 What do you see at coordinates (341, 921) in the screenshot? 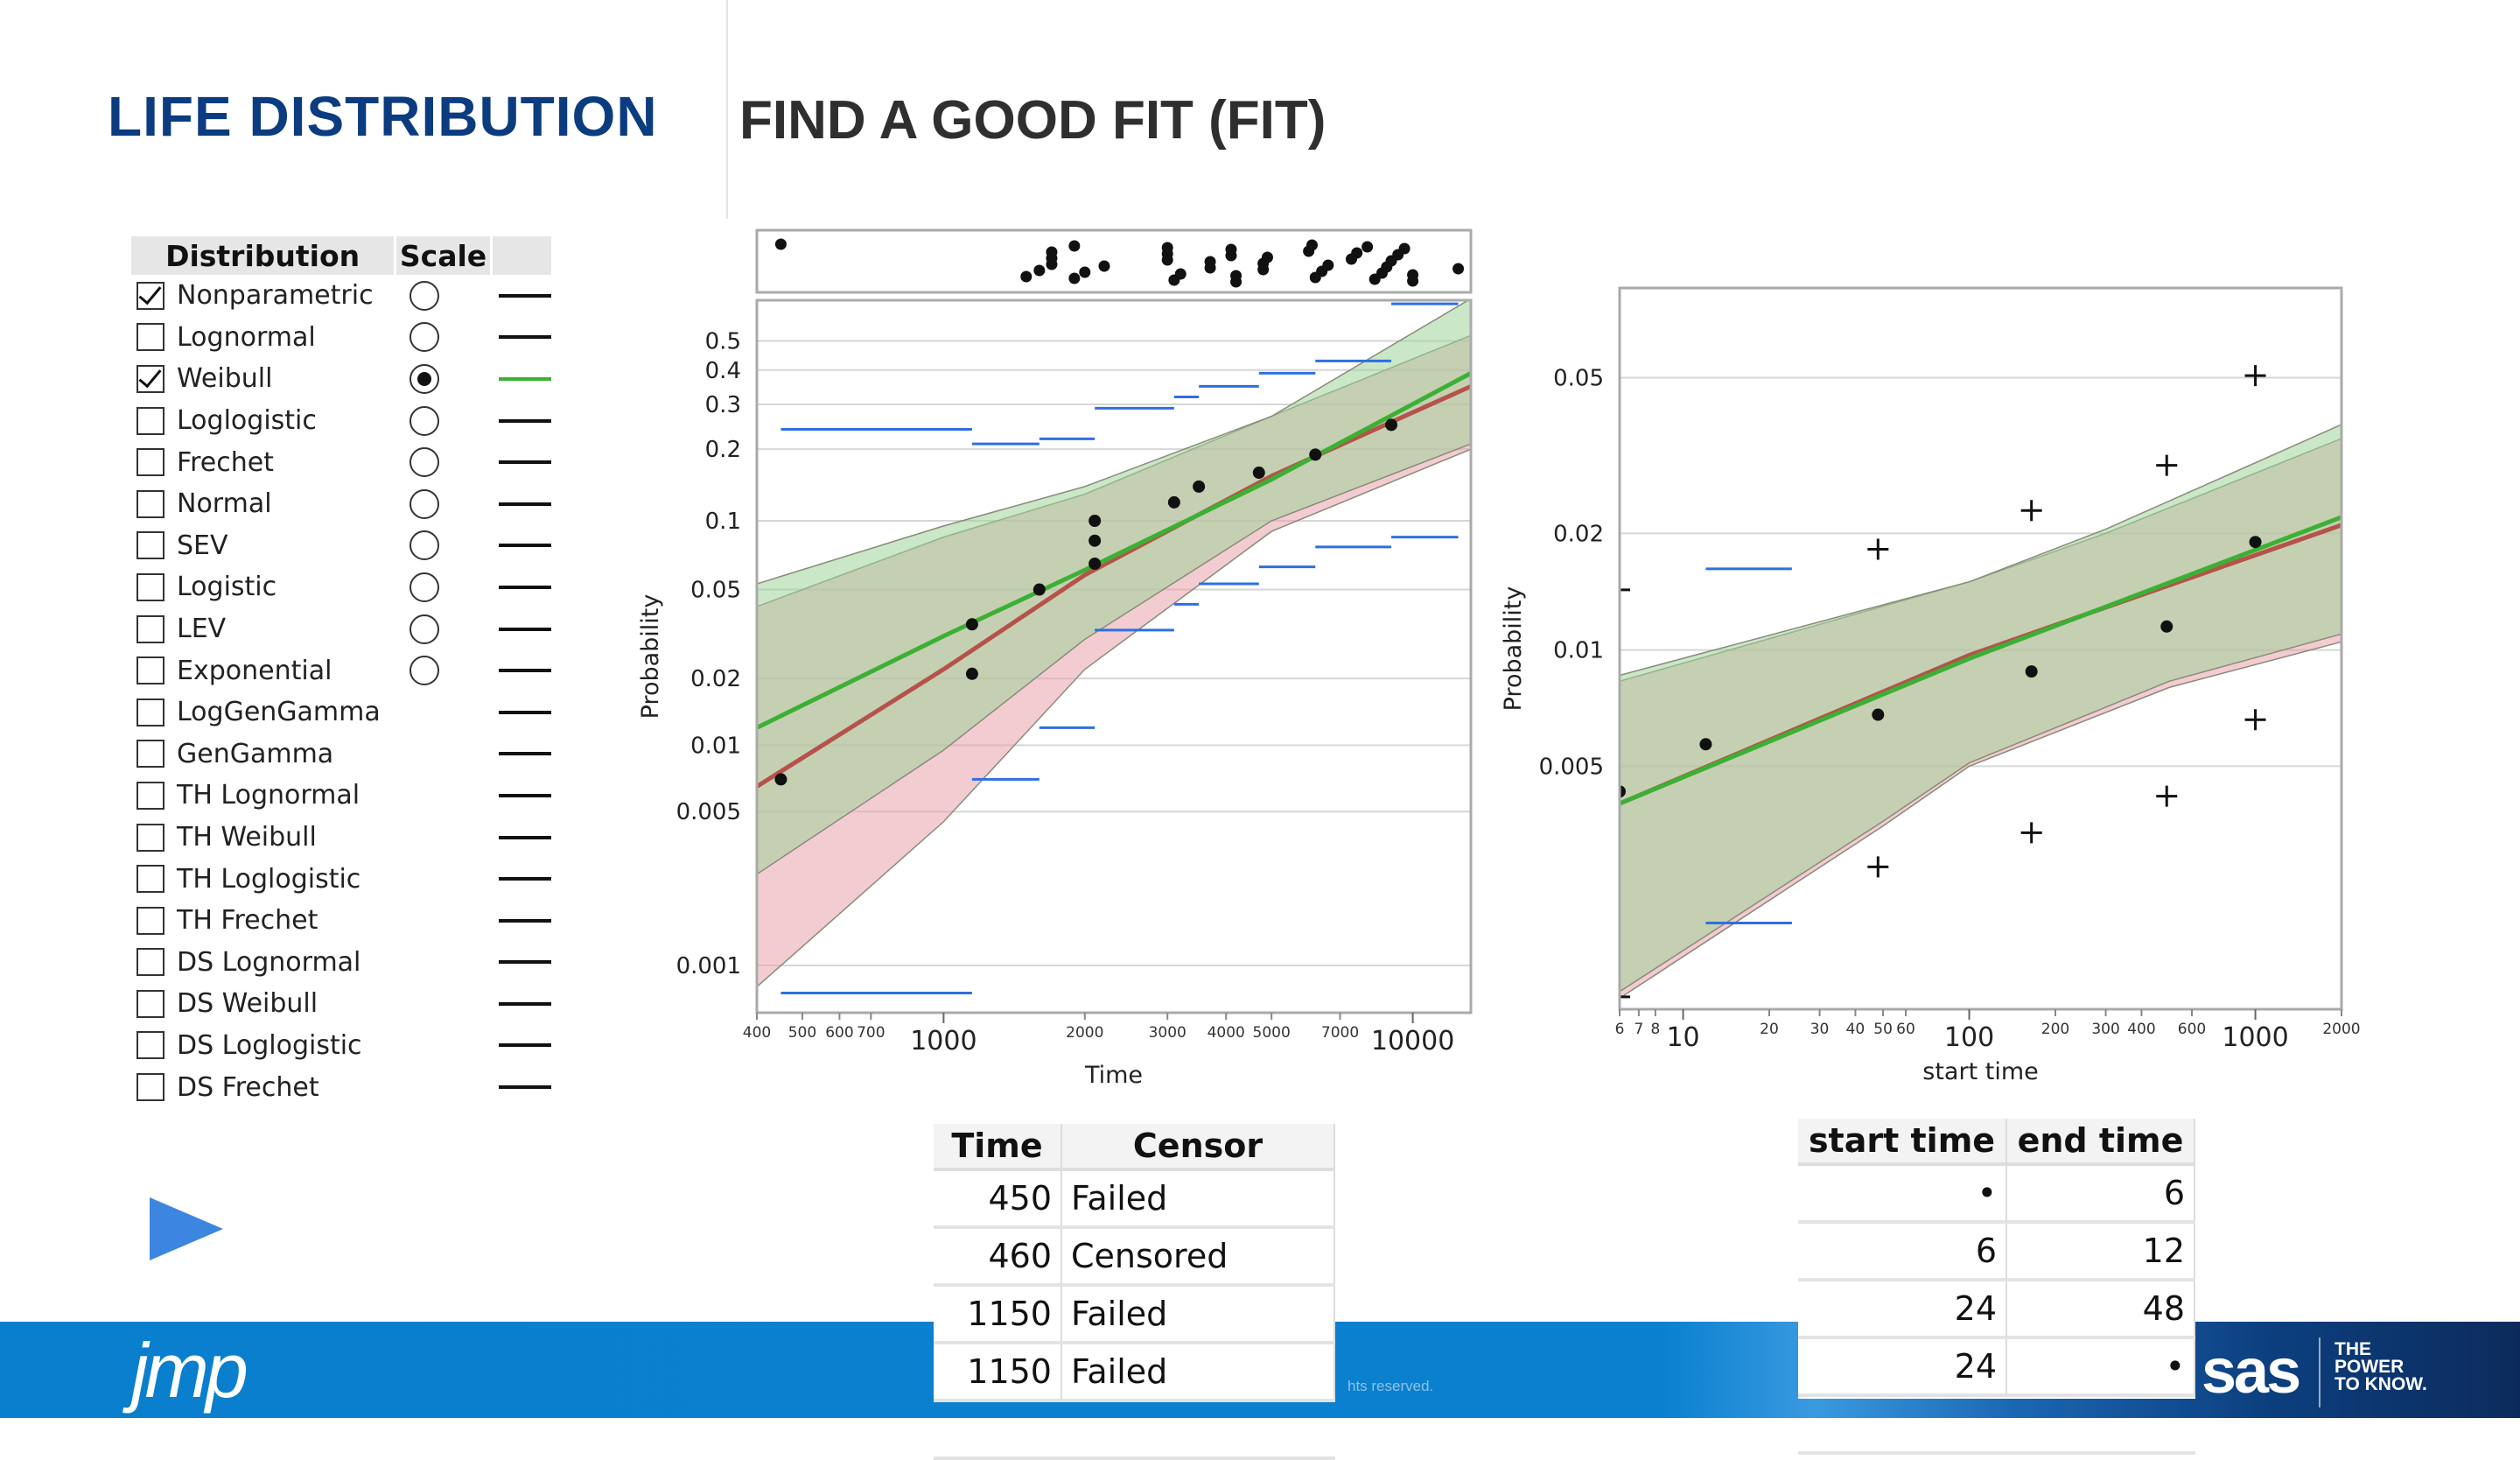
I see `distribution-row: TH Frechet` at bounding box center [341, 921].